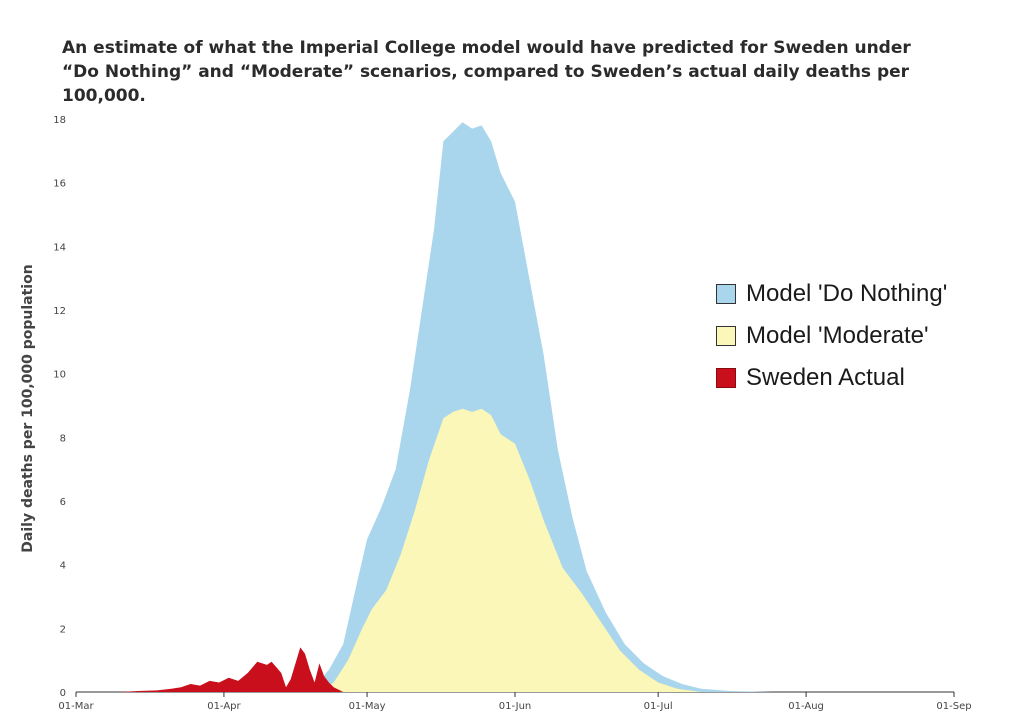 This screenshot has height=725, width=1024. Describe the element at coordinates (231, 669) in the screenshot. I see `area-sweden-actual` at that location.